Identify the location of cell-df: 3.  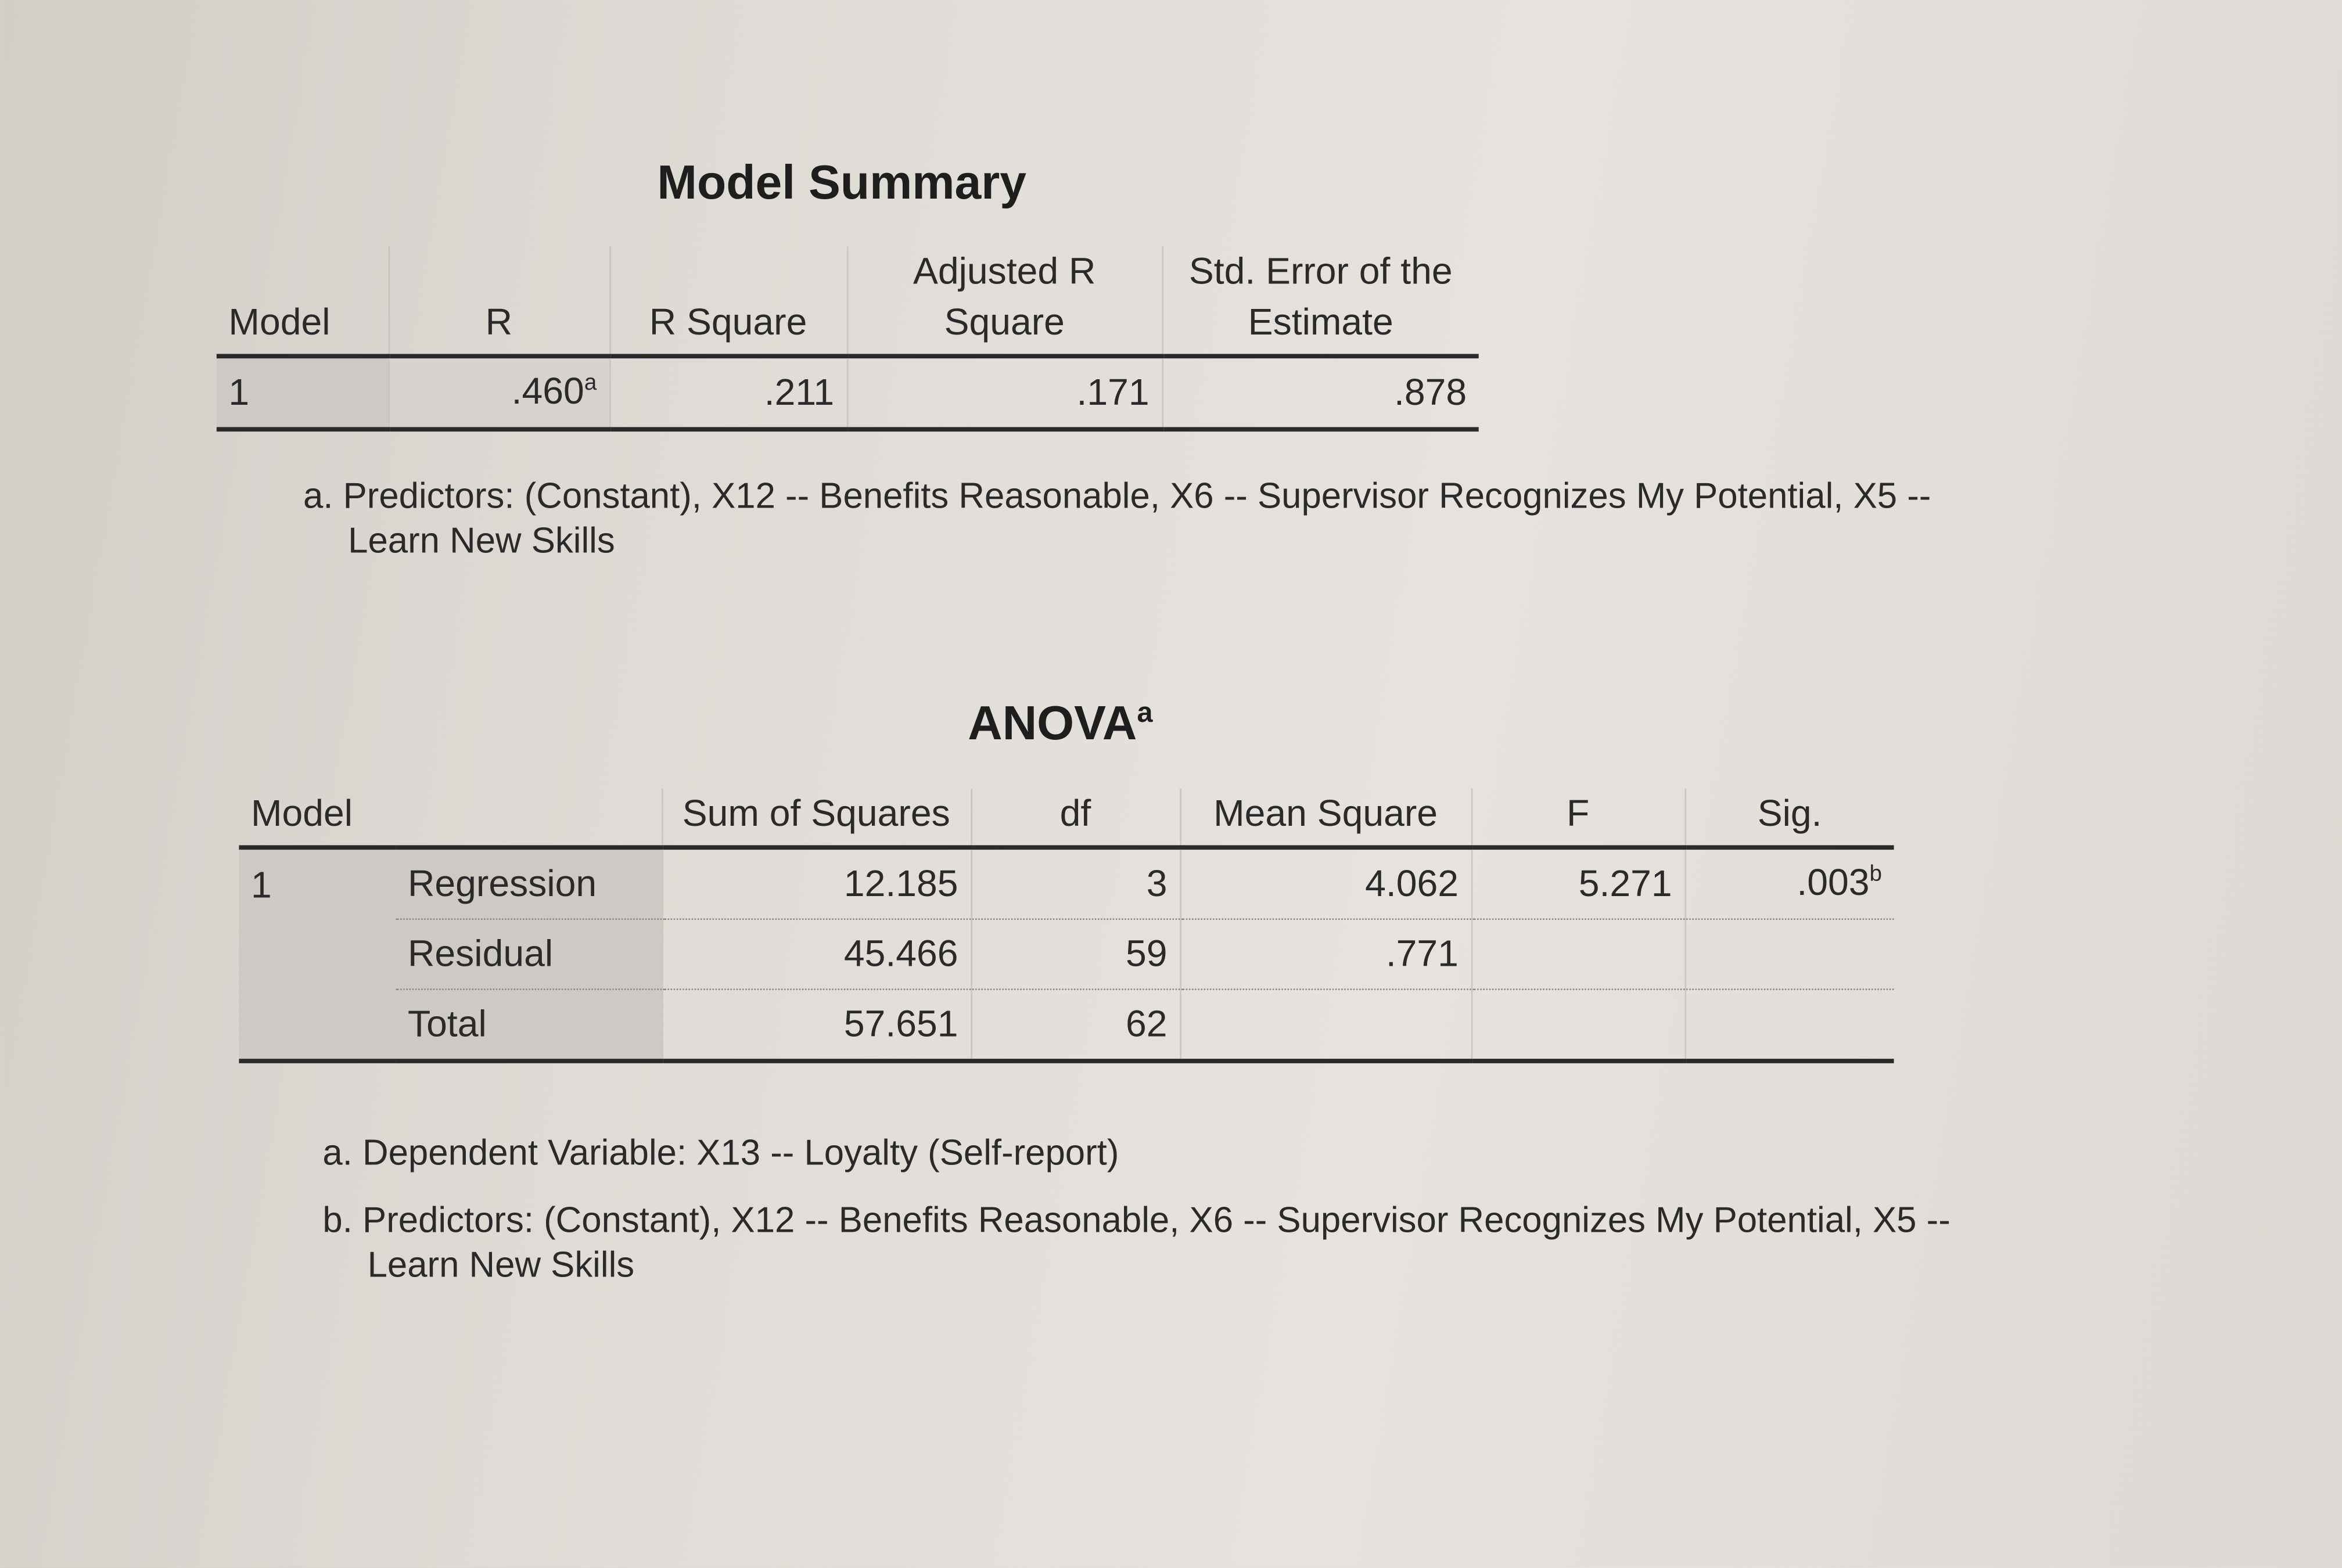
(1075, 882).